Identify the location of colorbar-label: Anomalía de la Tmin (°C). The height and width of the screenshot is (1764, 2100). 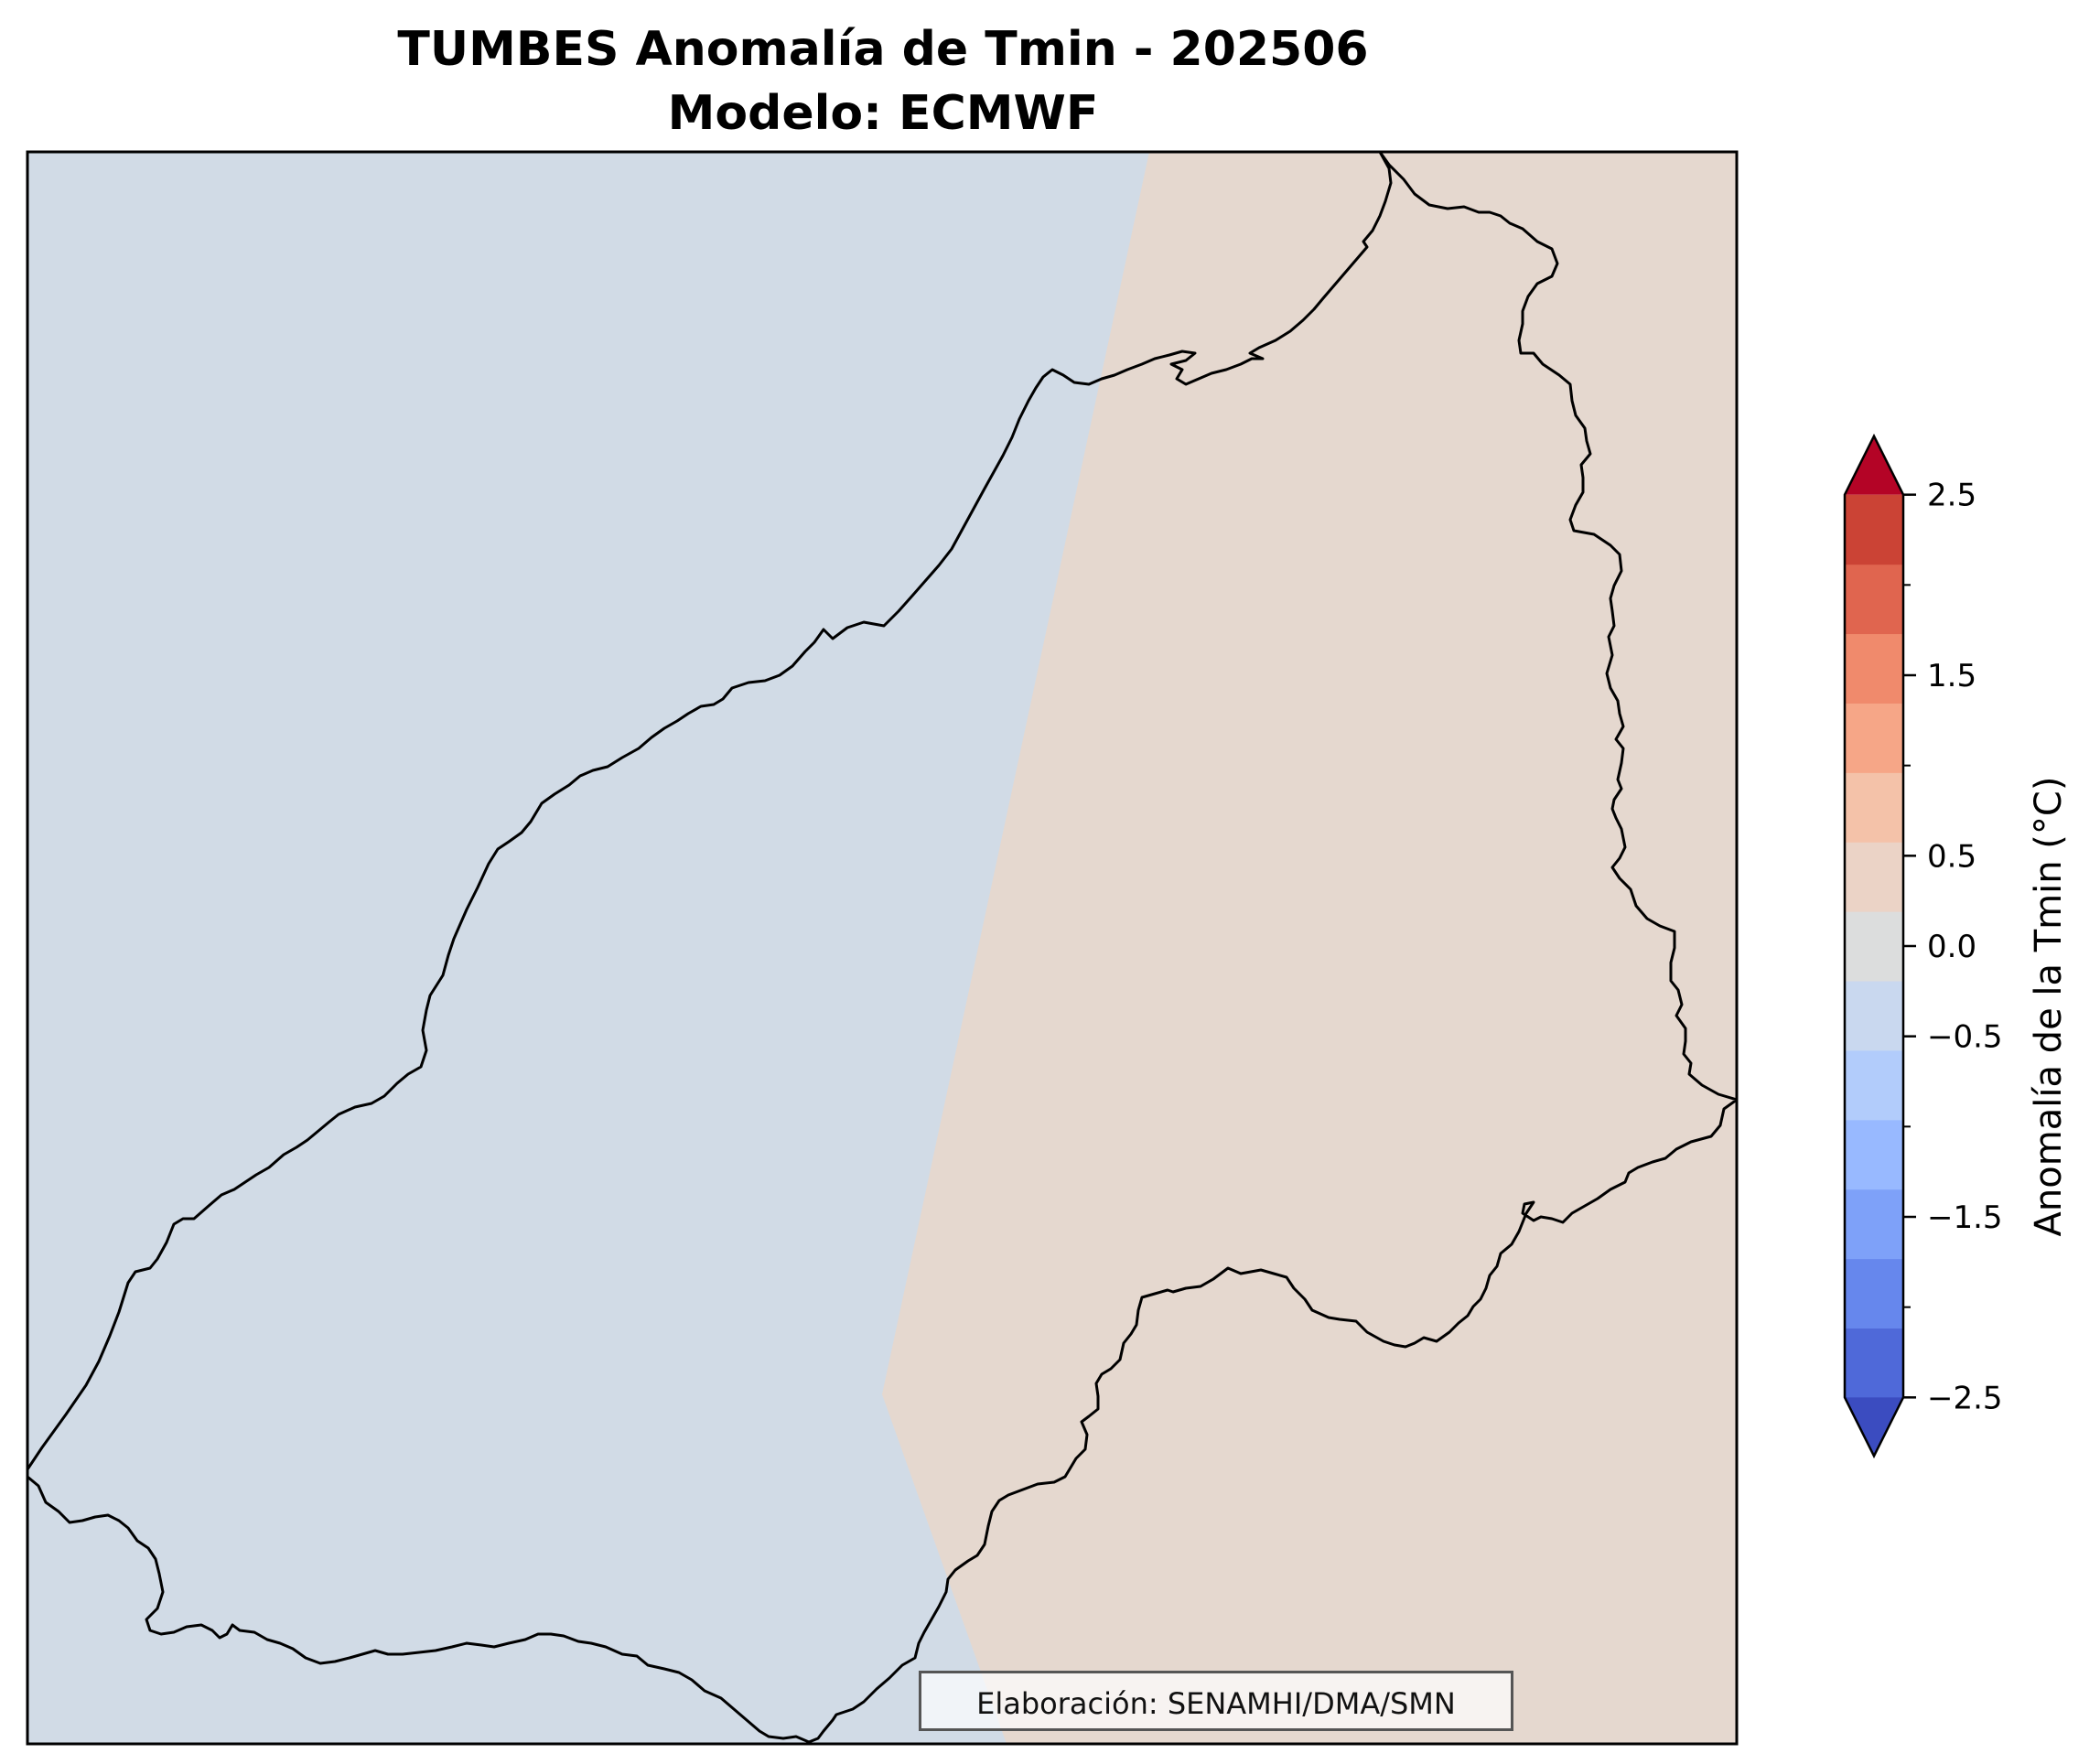
(2049, 1007).